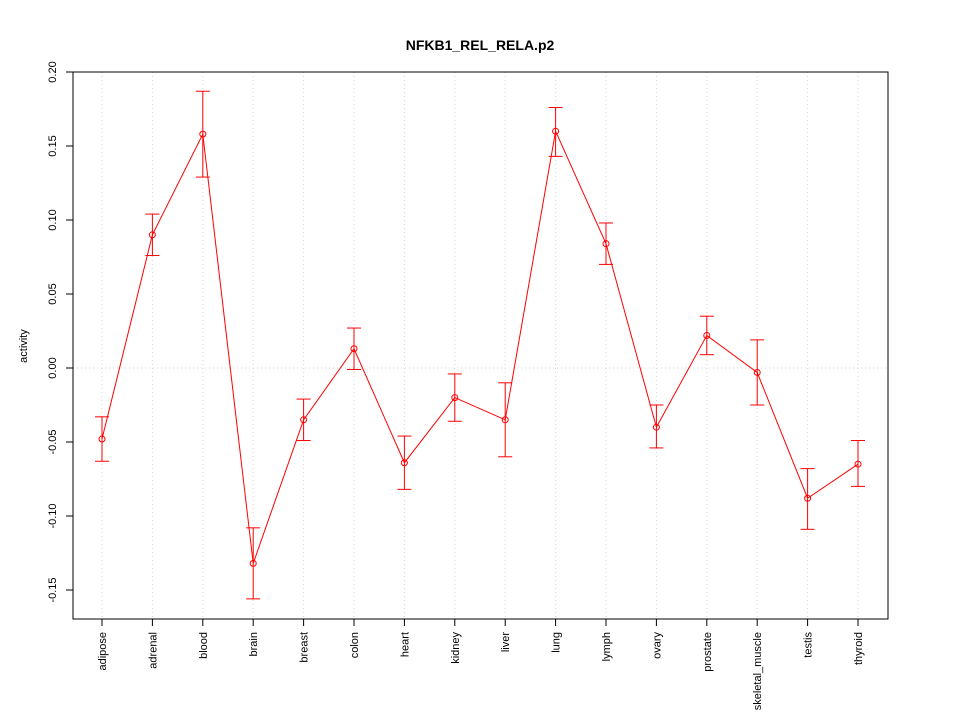 The width and height of the screenshot is (960, 725). Describe the element at coordinates (53, 145) in the screenshot. I see `y-tick-label: 0.15` at that location.